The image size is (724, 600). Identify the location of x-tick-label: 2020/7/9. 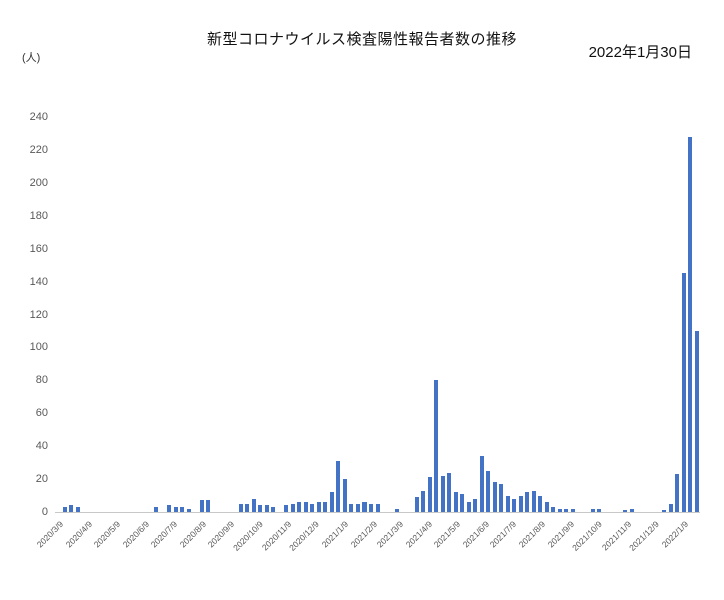
(163, 534).